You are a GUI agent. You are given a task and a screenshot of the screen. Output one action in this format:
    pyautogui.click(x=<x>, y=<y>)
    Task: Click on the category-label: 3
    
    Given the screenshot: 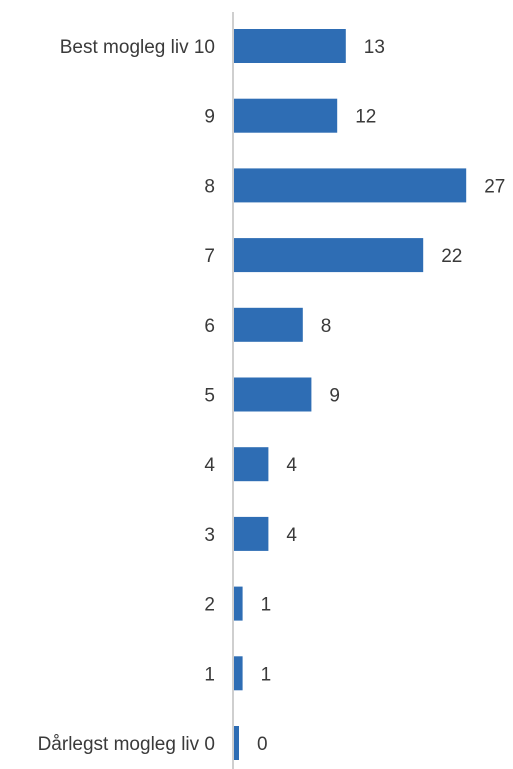 What is the action you would take?
    pyautogui.click(x=209, y=535)
    